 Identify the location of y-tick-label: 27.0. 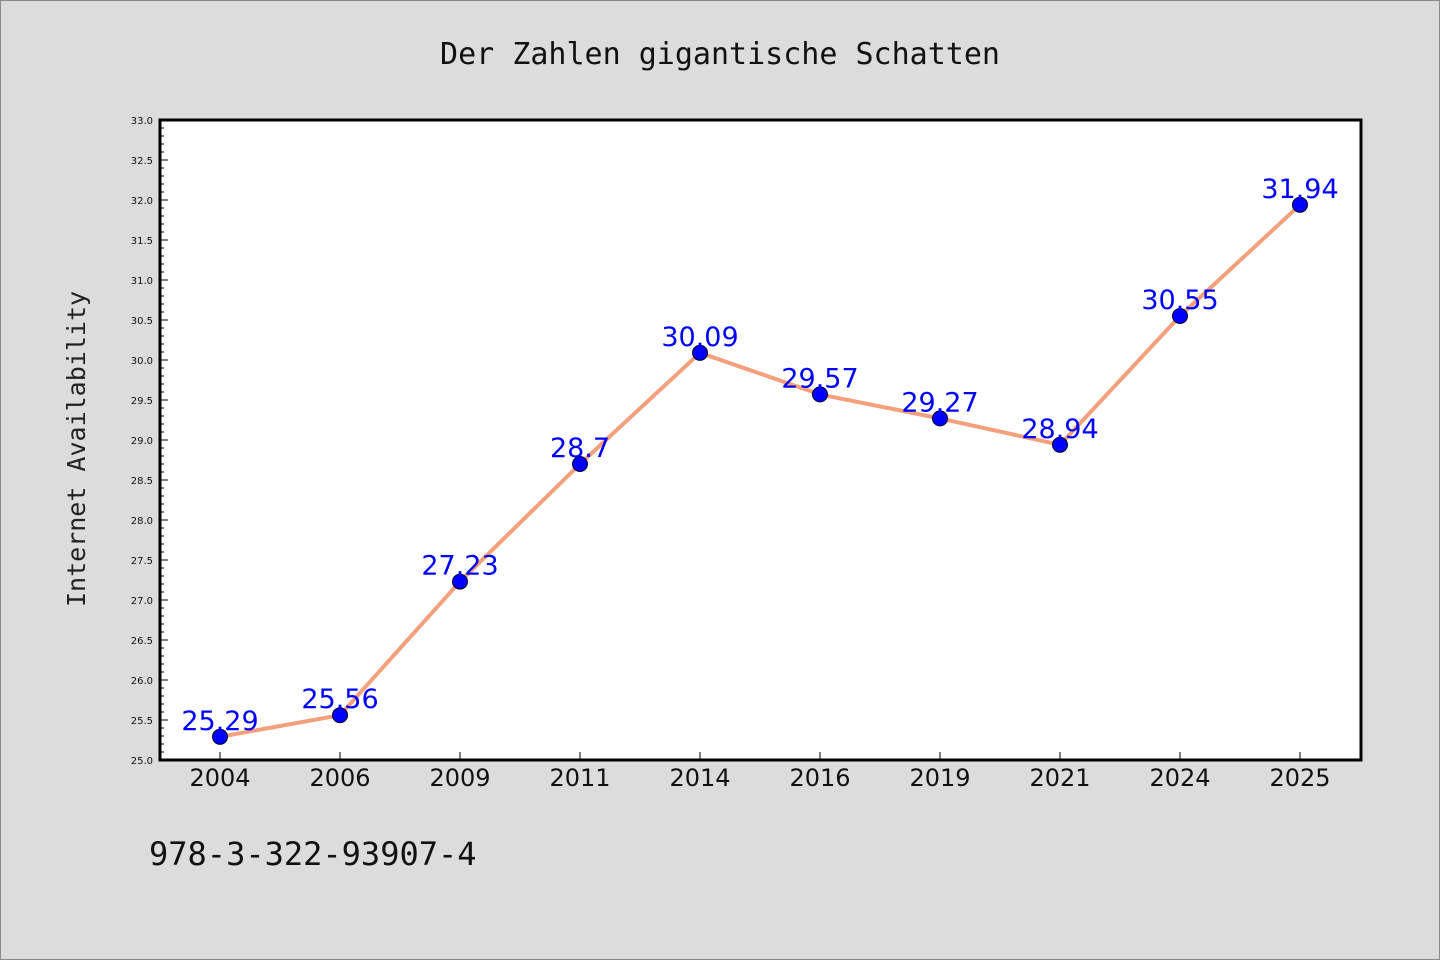
(142, 601).